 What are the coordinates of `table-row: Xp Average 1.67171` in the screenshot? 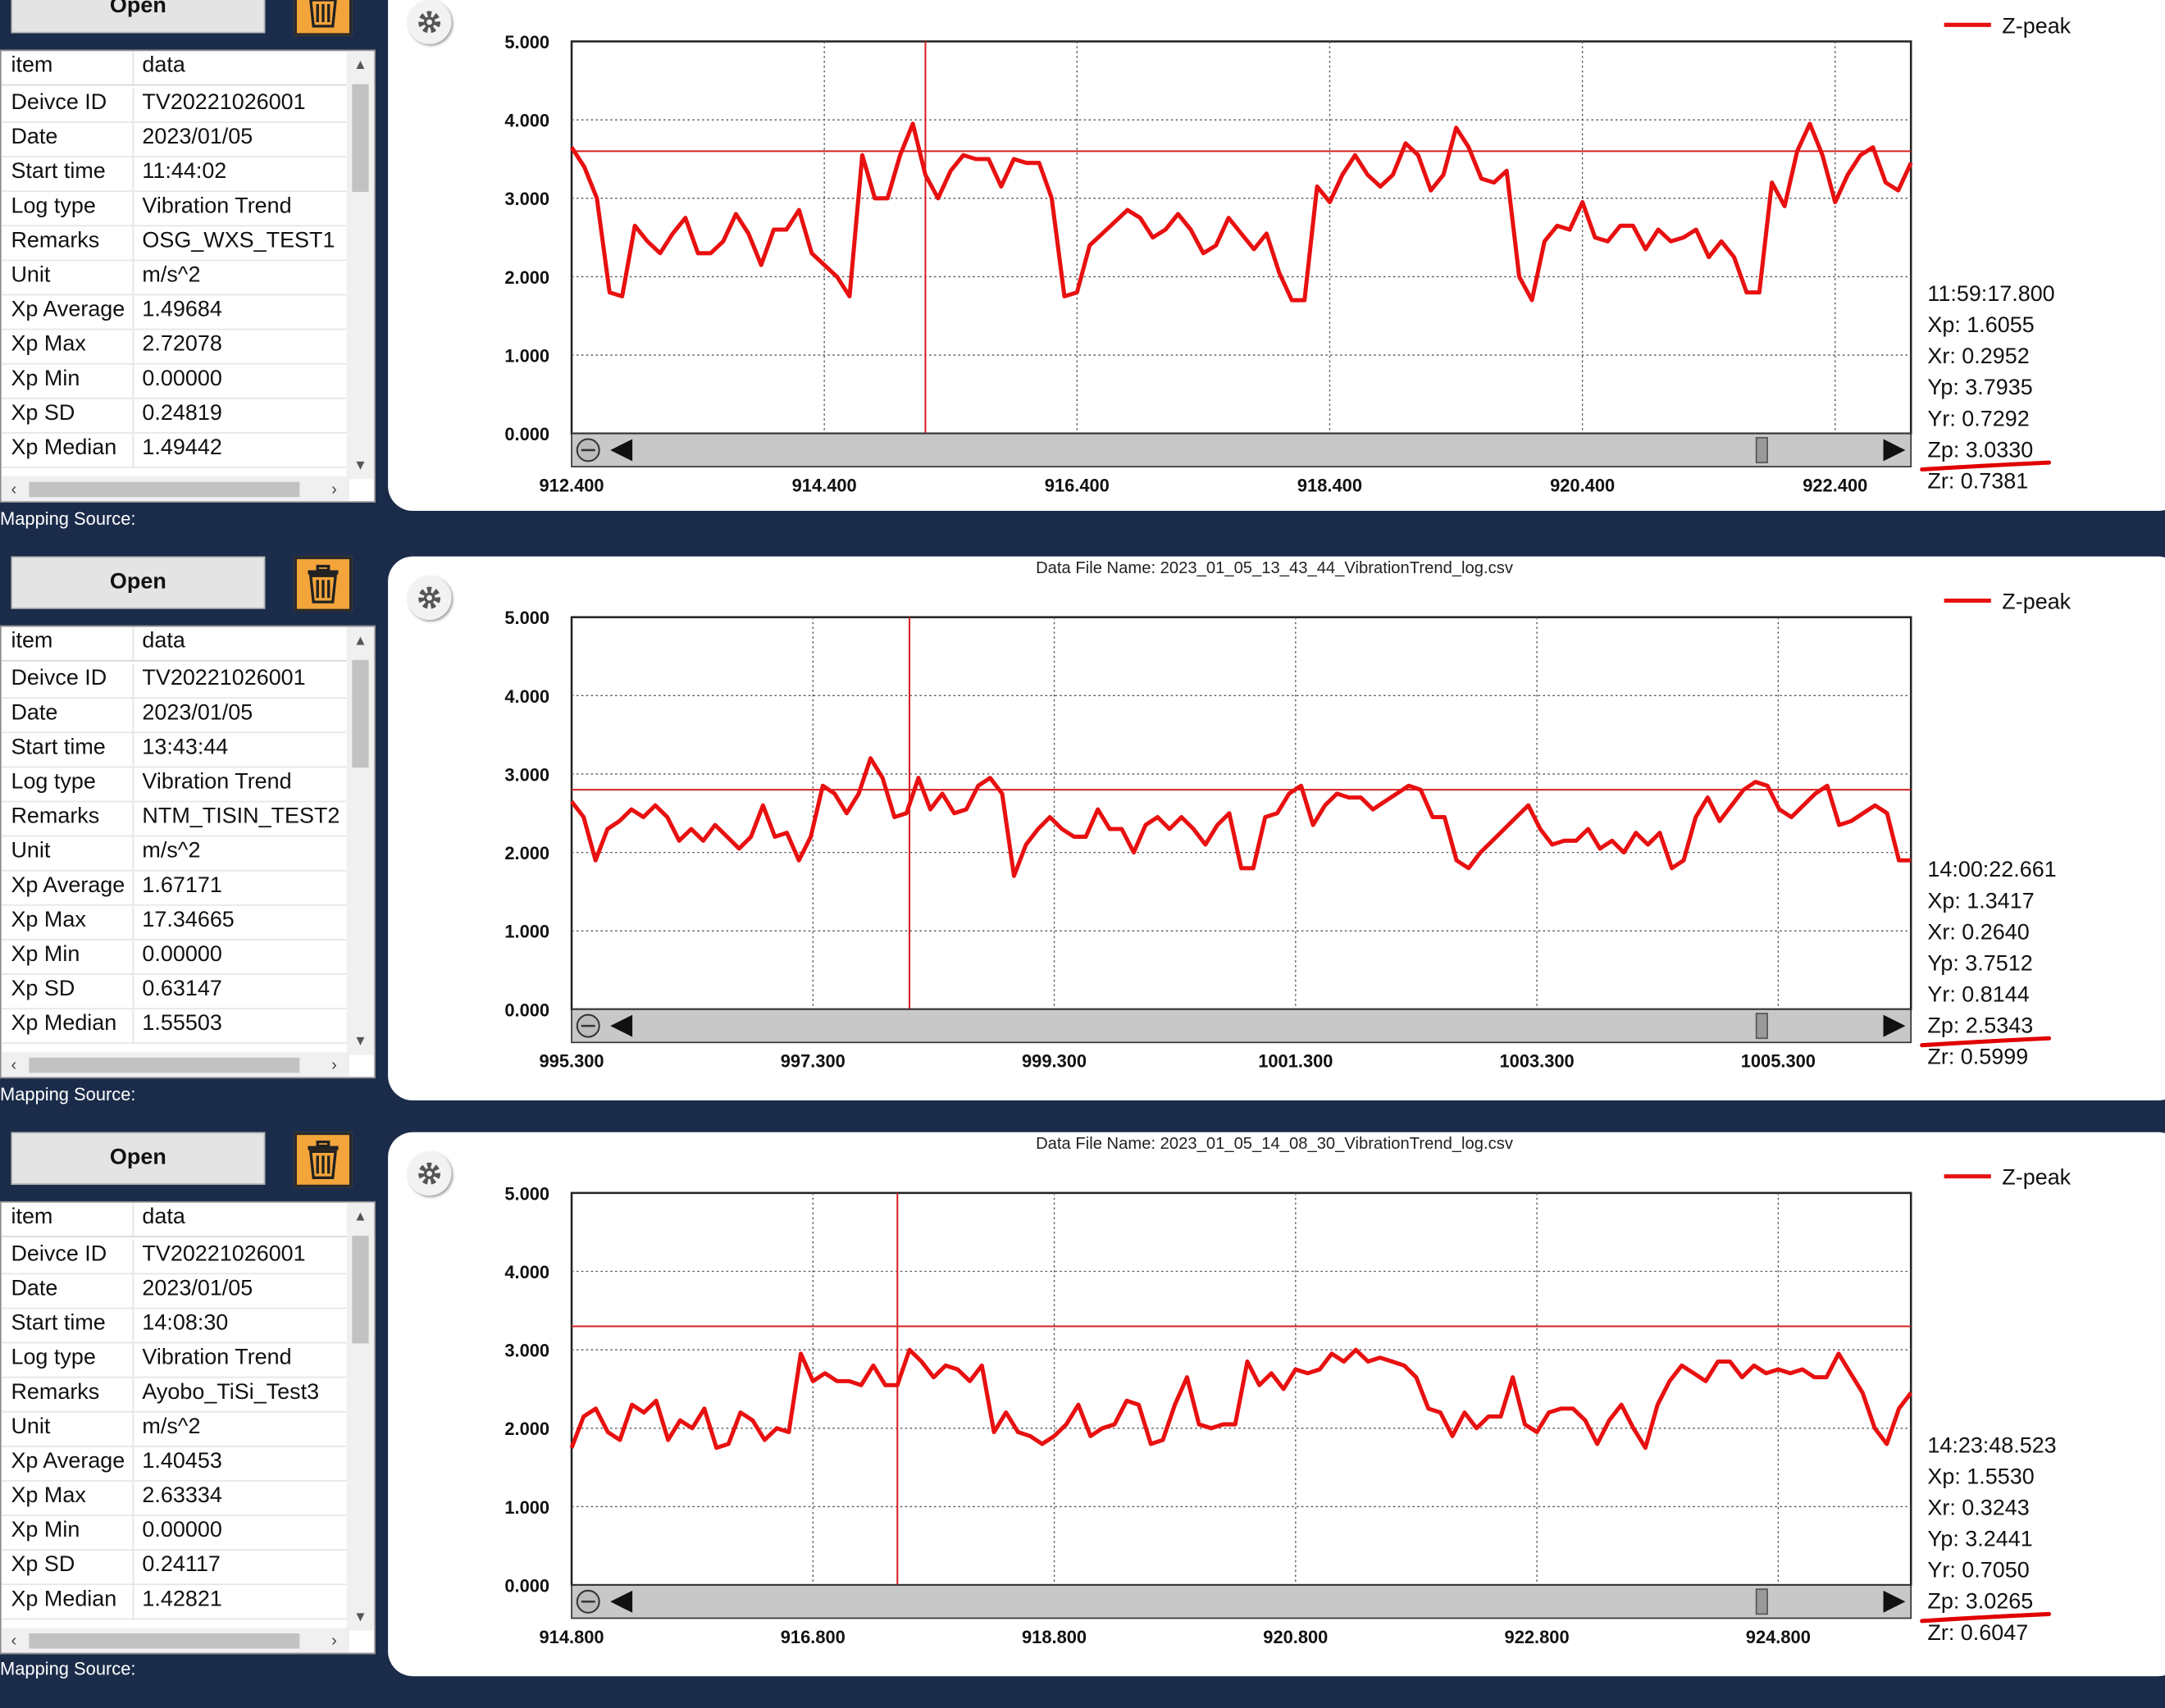 It's located at (175, 888).